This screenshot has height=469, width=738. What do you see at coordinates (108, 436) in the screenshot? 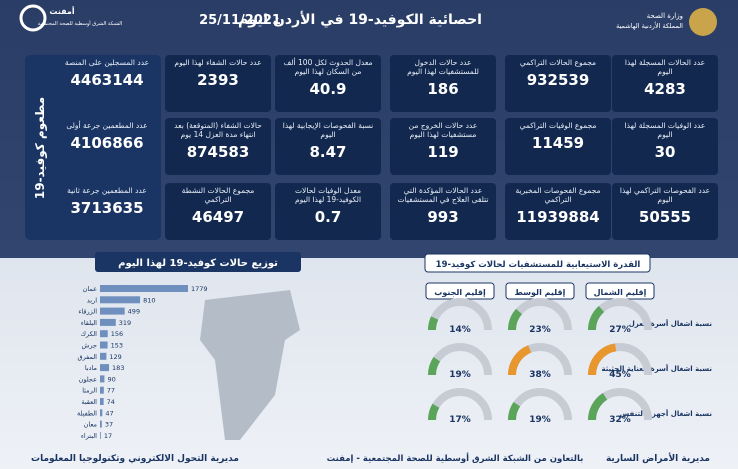
I see `bar-label: 17` at bounding box center [108, 436].